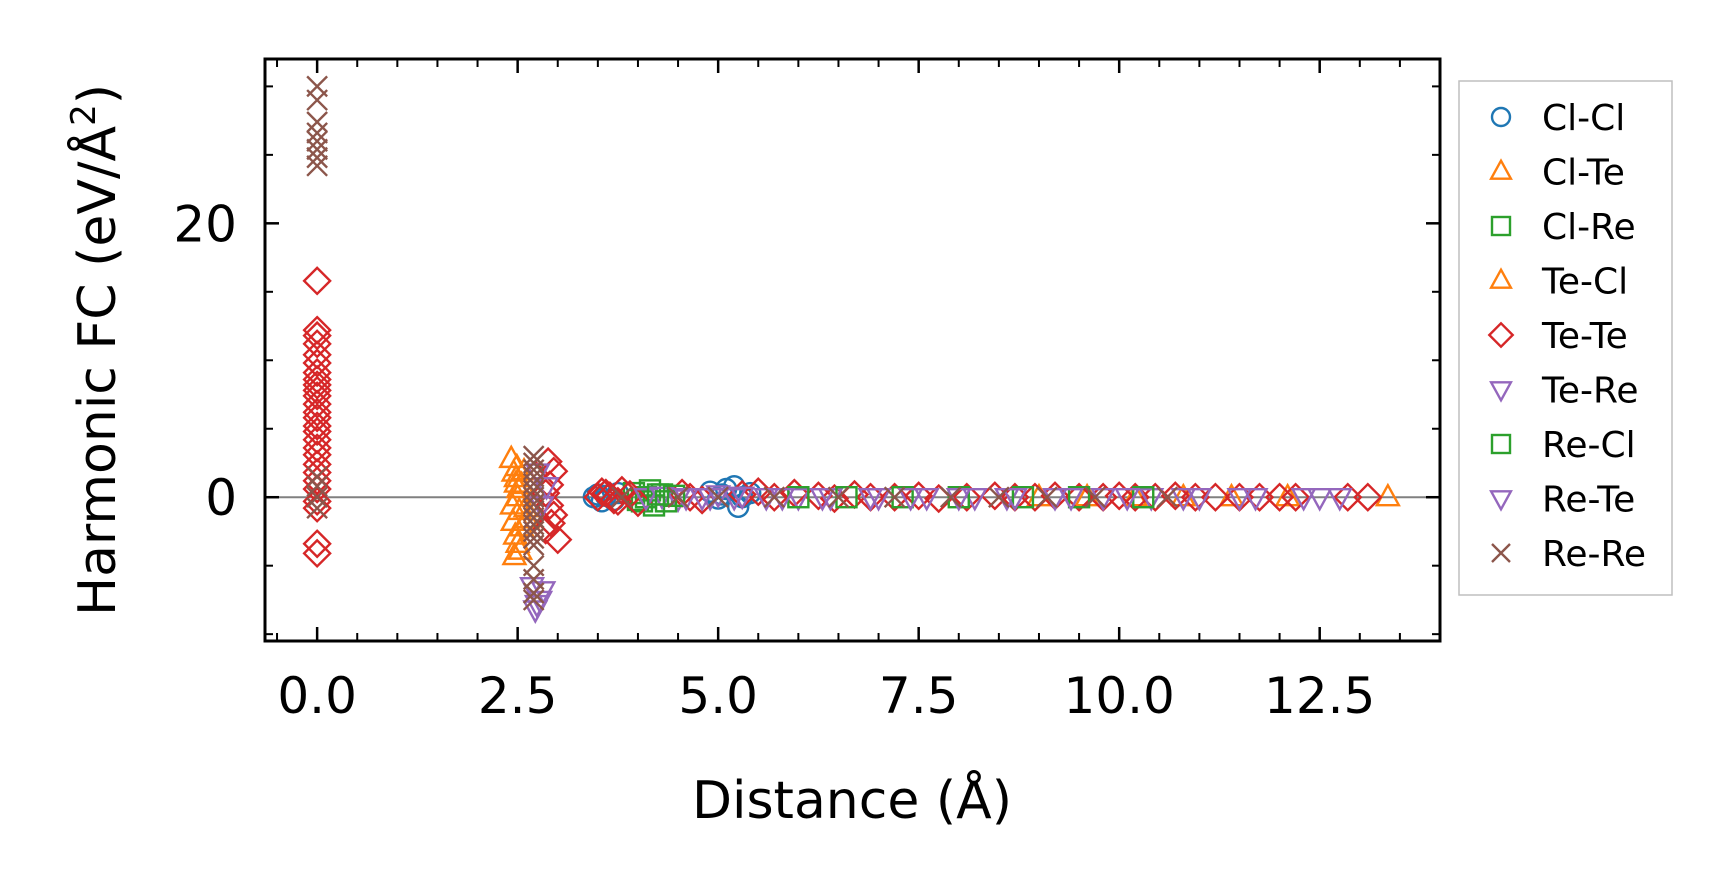  What do you see at coordinates (886, 548) in the screenshot?
I see `series-re-te` at bounding box center [886, 548].